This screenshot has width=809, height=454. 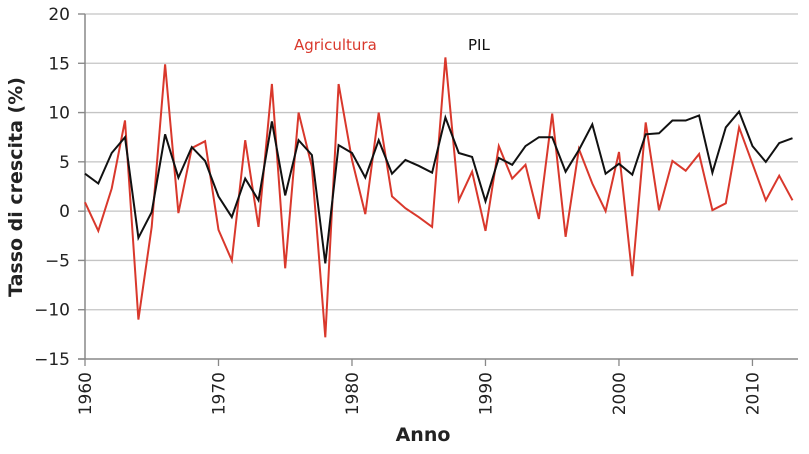 What do you see at coordinates (59, 187) in the screenshot?
I see `y-axis-ticks: −15 −10 −5 0 5 10 15 20` at bounding box center [59, 187].